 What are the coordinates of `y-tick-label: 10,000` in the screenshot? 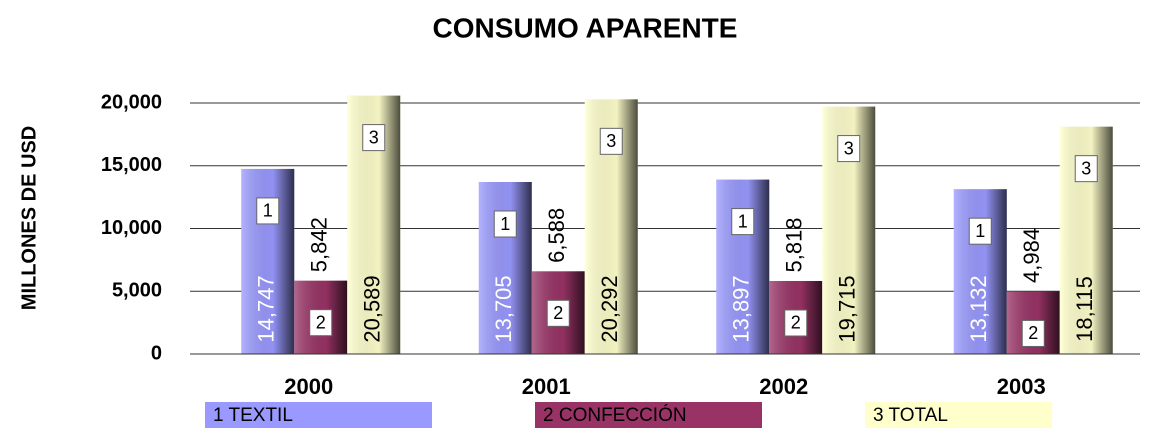 It's located at (131, 228).